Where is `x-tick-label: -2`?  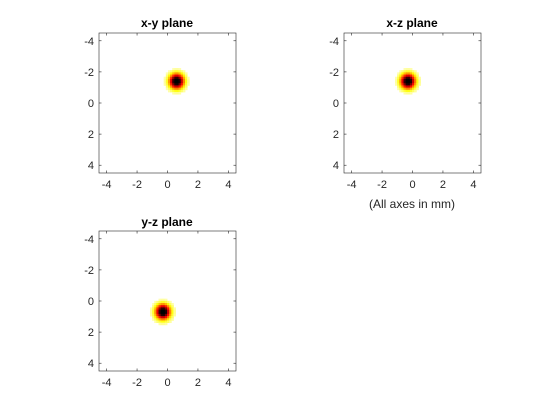 x-tick-label: -2 is located at coordinates (382, 185).